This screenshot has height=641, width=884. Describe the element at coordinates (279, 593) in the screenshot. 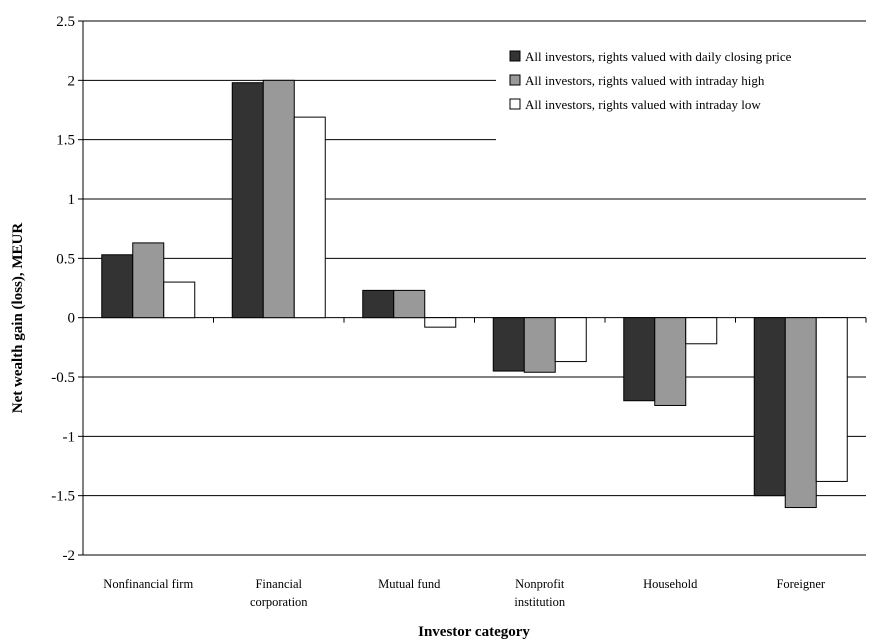

I see `x-tick-label: Financial corporation` at that location.